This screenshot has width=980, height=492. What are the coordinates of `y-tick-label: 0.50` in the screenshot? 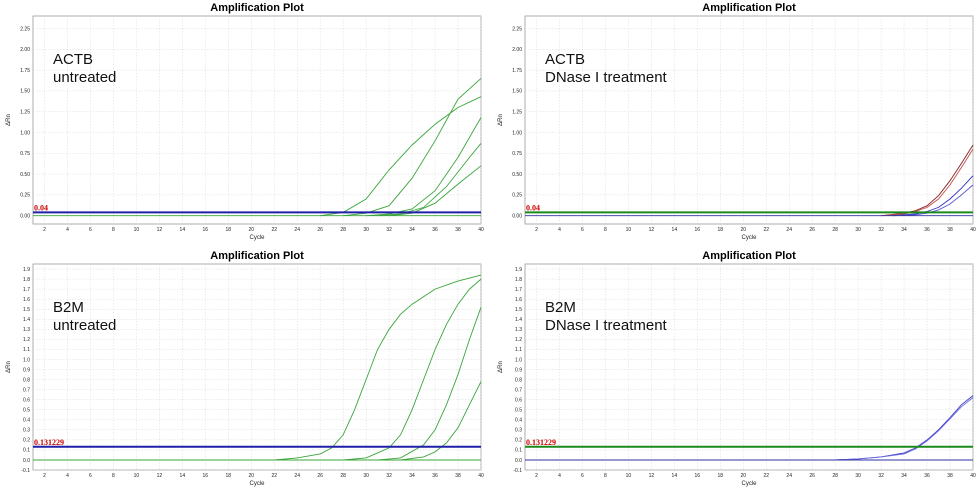 It's located at (25, 175).